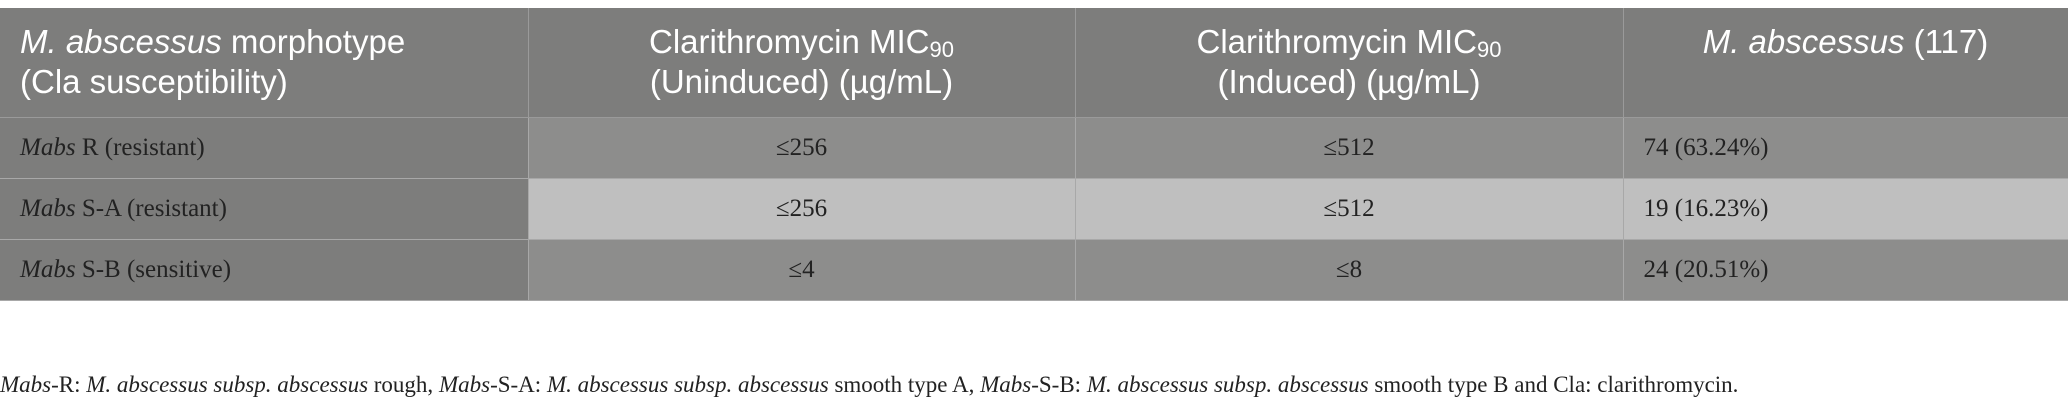 This screenshot has height=411, width=2068. What do you see at coordinates (1845, 148) in the screenshot?
I see `count-cell: 74 (63.24%)` at bounding box center [1845, 148].